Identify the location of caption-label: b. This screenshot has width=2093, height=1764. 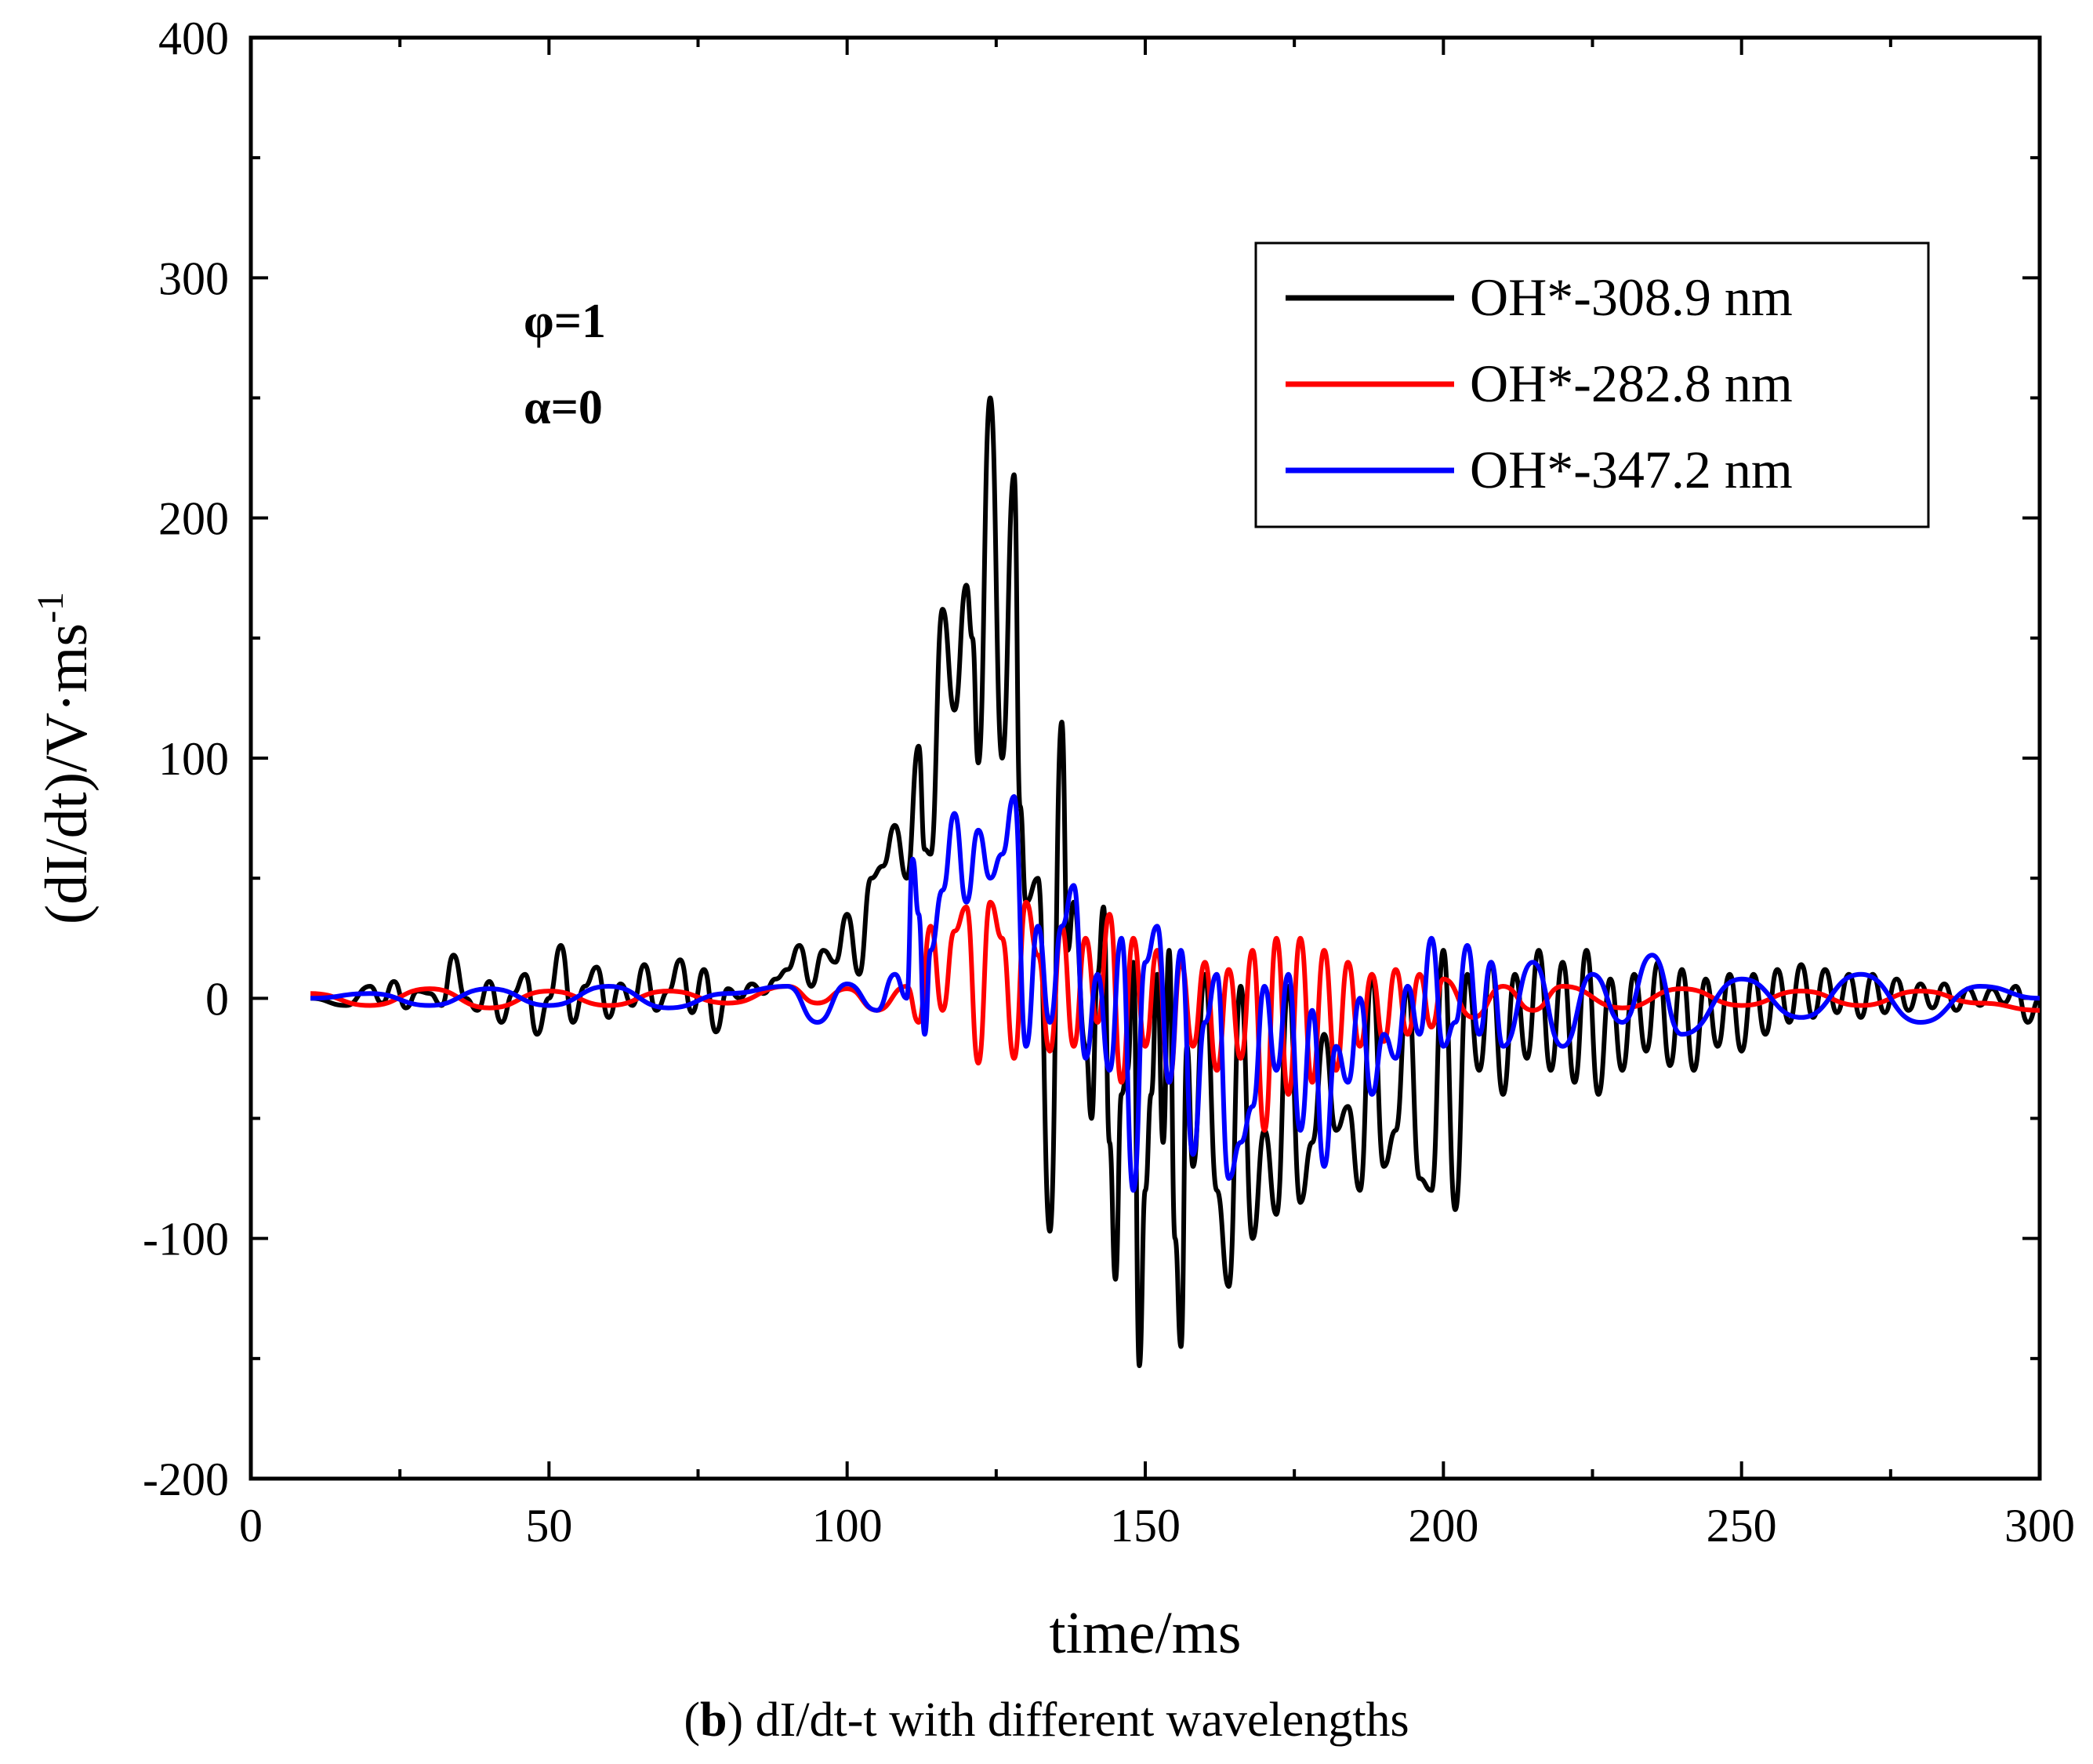
(713, 1720).